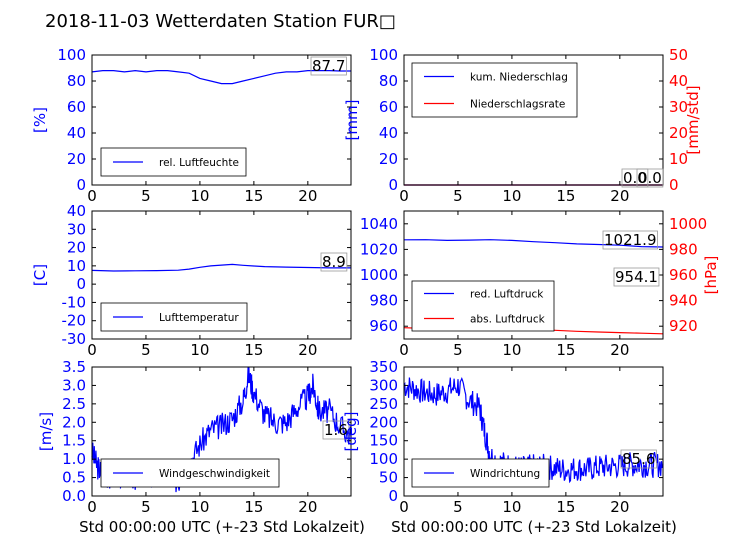 This screenshot has height=552, width=736. What do you see at coordinates (40, 275) in the screenshot?
I see `y-axis-label: [C]` at bounding box center [40, 275].